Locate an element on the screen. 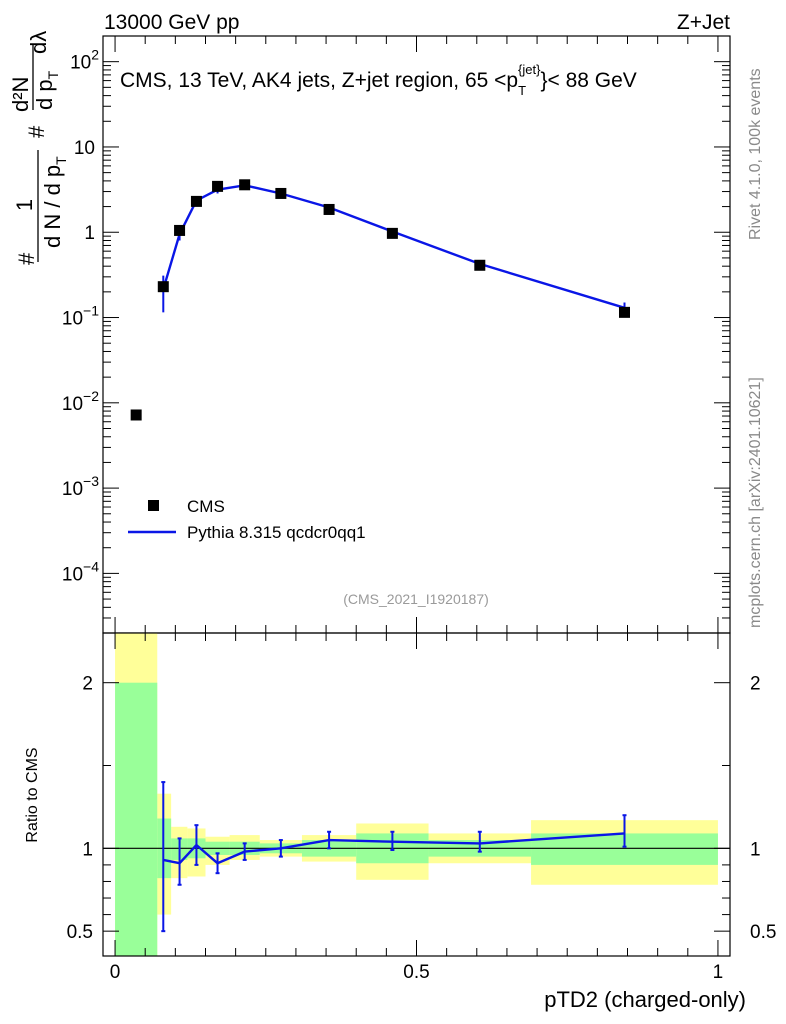  main-ytick-label: 10⁻⁴ is located at coordinates (80, 571).